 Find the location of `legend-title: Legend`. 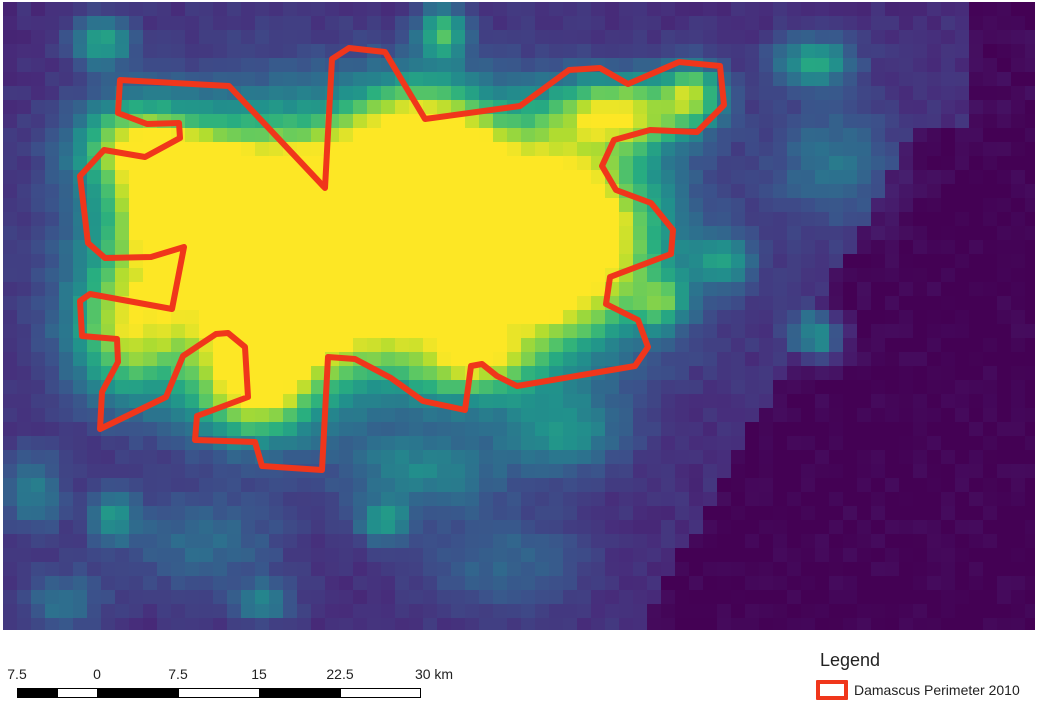

legend-title: Legend is located at coordinates (850, 660).